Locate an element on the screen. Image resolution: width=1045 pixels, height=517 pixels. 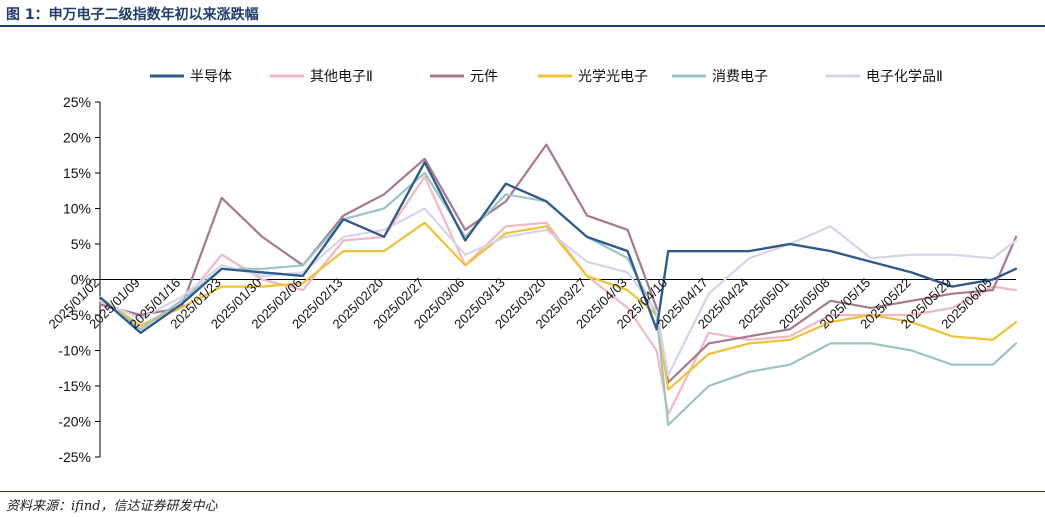
y-tick-label: 15% is located at coordinates (77, 173).